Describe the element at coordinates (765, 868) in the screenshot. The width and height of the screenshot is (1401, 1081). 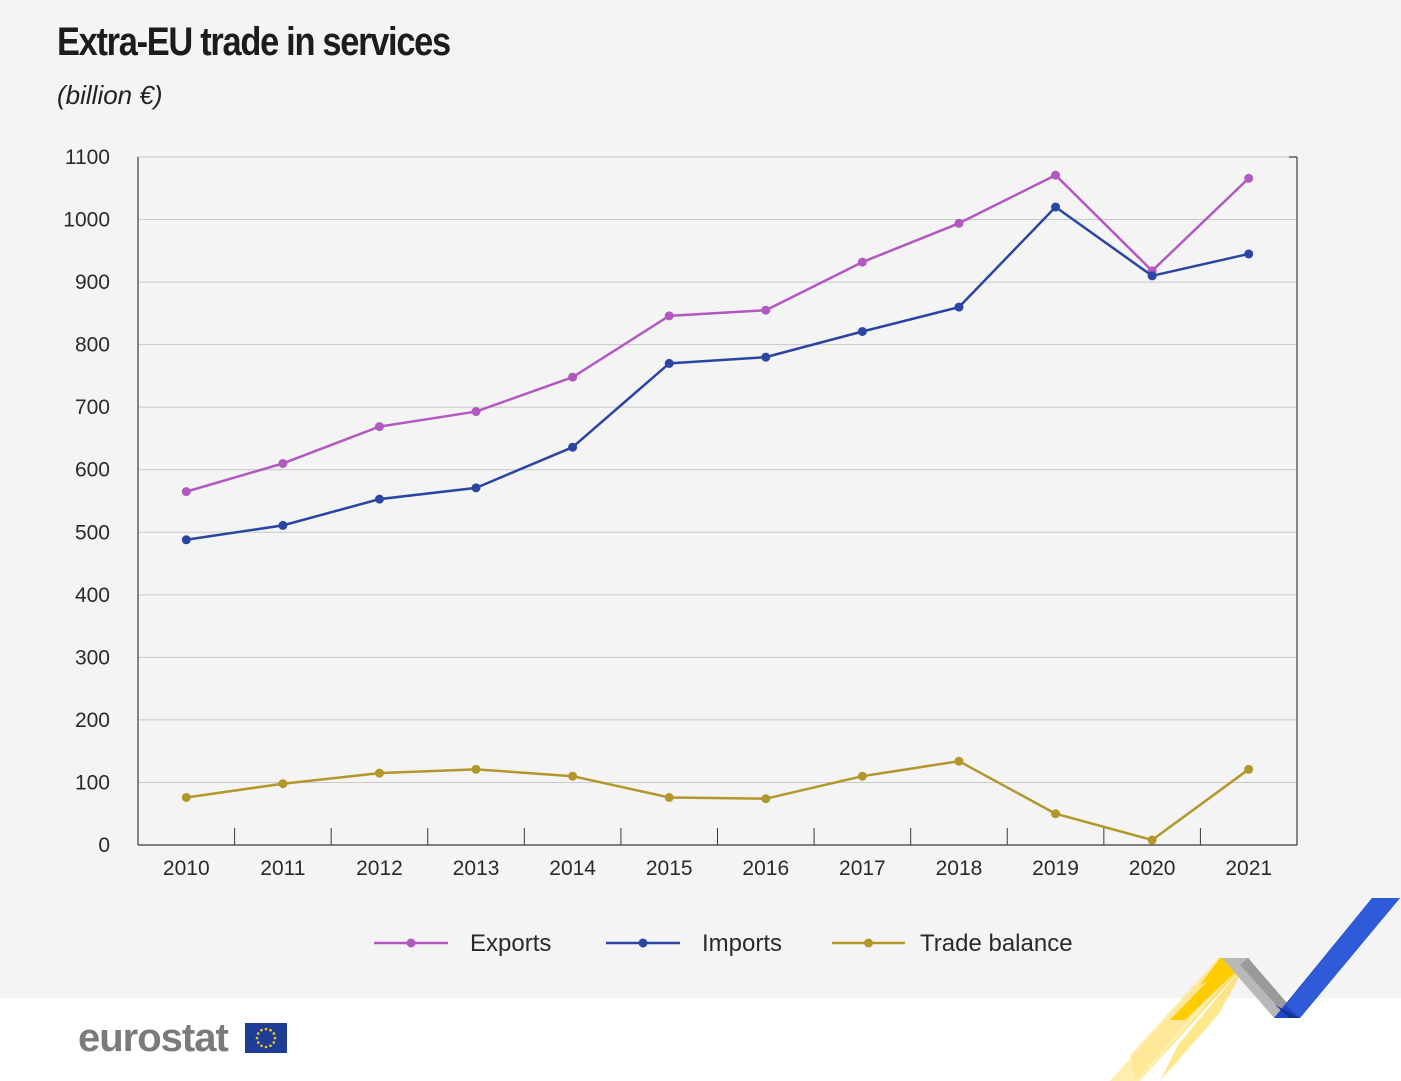
I see `x-tick-label: 2016` at that location.